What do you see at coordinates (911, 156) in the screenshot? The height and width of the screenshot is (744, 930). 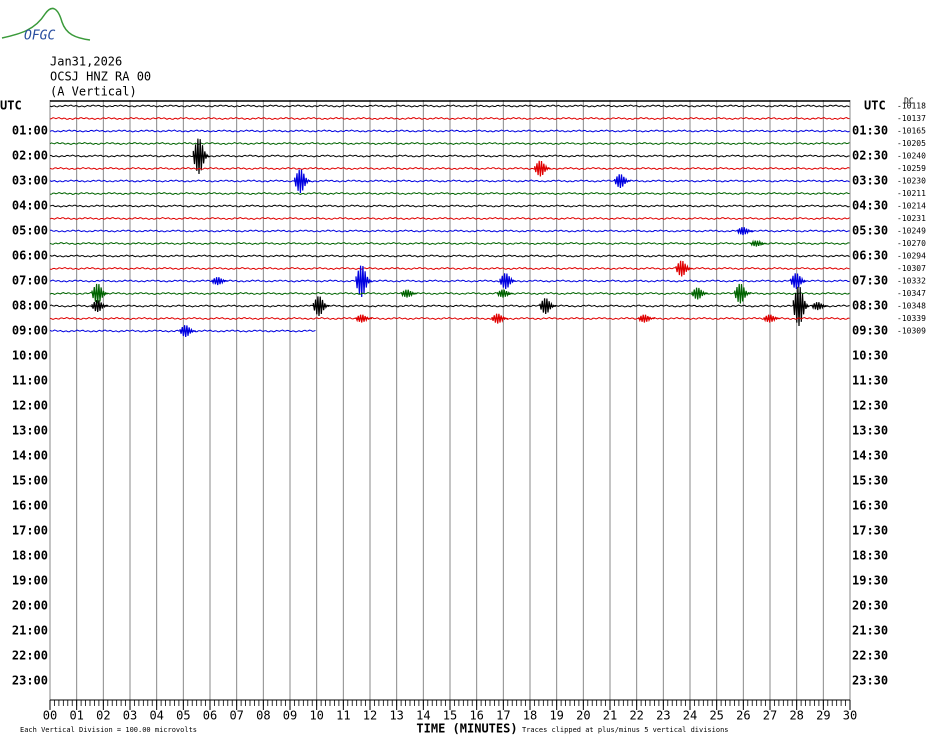 I see `trace-offset: -10240` at bounding box center [911, 156].